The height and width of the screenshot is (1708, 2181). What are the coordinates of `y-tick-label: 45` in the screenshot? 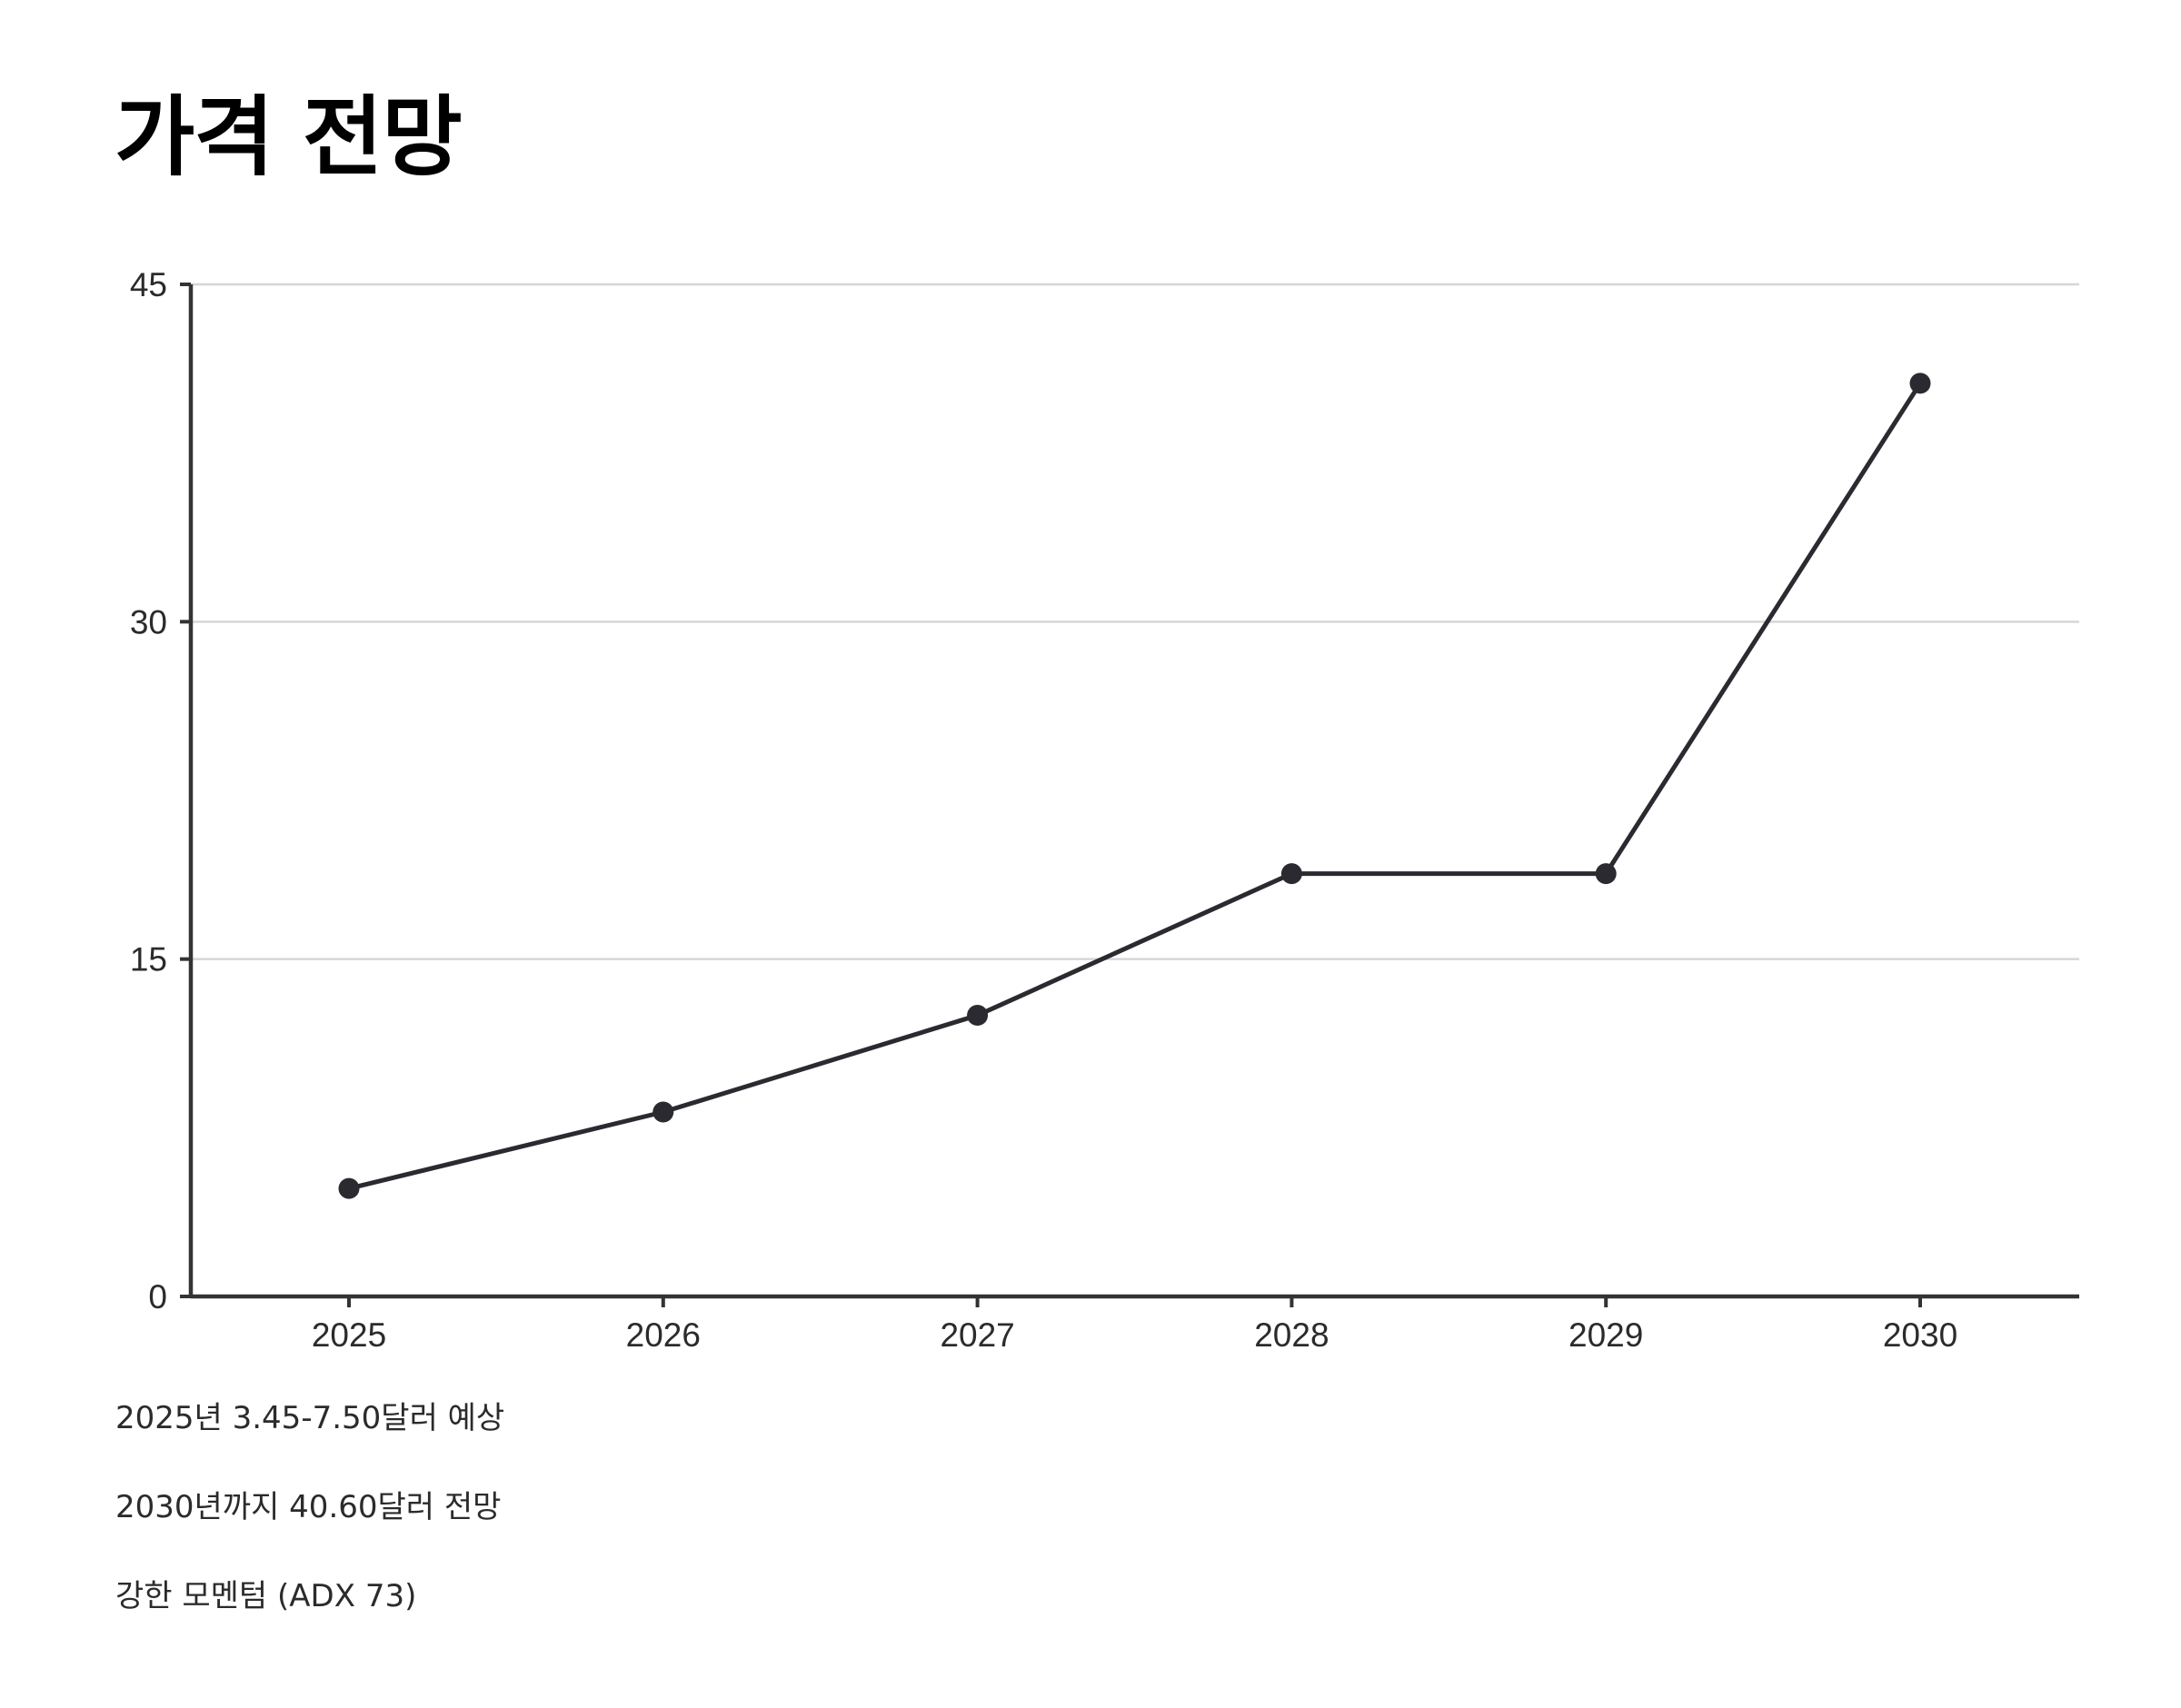 It's located at (148, 284).